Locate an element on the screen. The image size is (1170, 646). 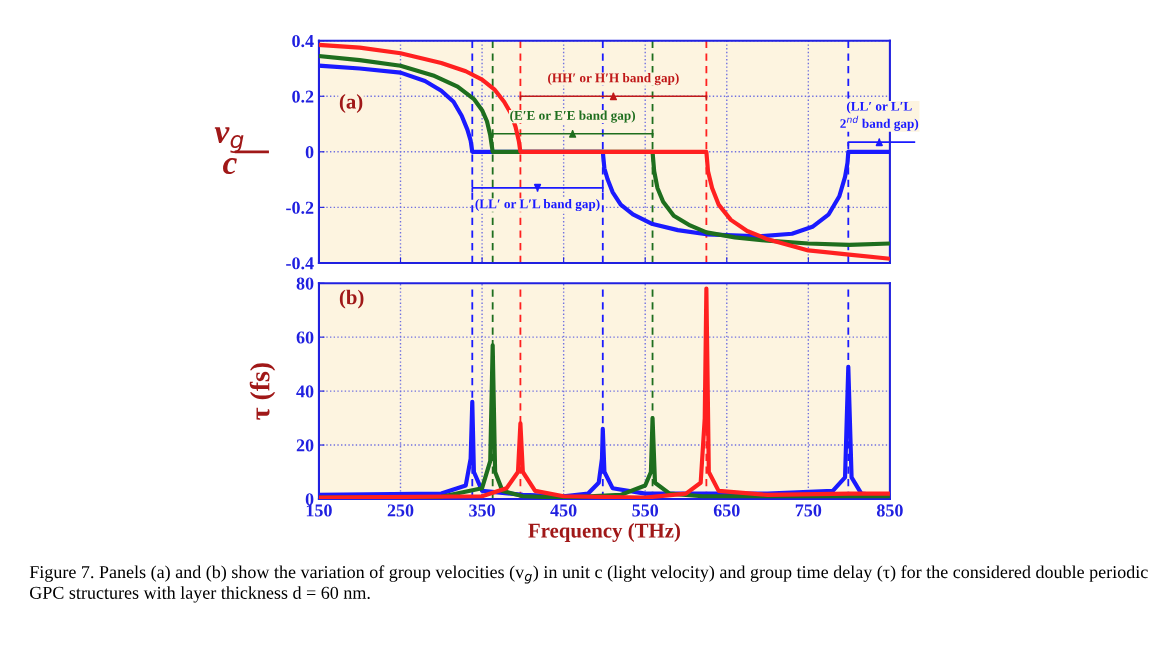
annotation: (E′E or E′E band gap) is located at coordinates (573, 116).